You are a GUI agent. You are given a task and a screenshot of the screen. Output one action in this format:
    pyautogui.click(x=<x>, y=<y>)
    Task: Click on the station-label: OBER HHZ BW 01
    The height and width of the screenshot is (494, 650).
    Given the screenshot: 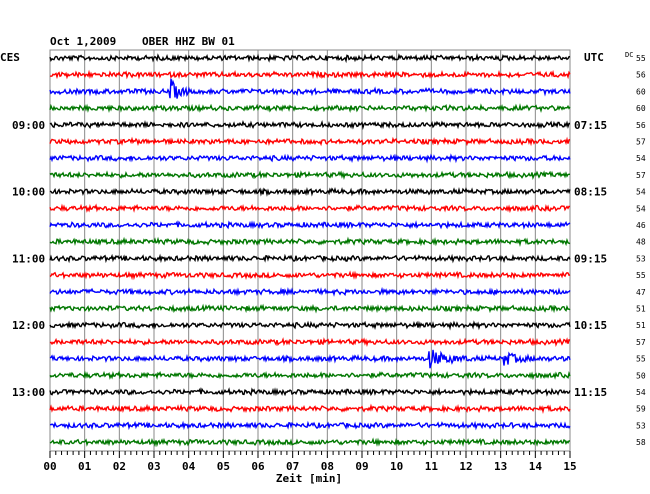 What is the action you would take?
    pyautogui.click(x=188, y=41)
    